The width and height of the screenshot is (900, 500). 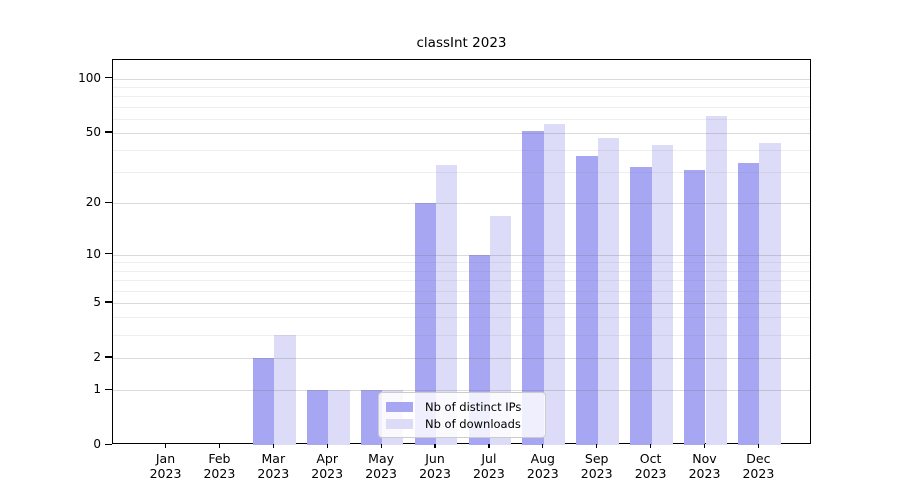 What do you see at coordinates (219, 466) in the screenshot?
I see `x-tick-label-feb: Feb 2023` at bounding box center [219, 466].